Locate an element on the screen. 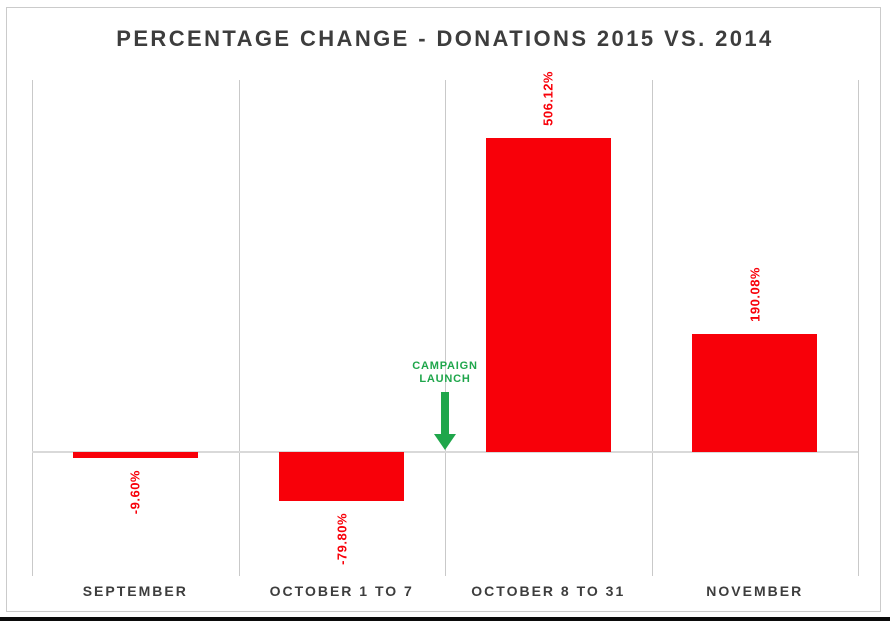 The image size is (890, 624). campaign-launch-line1: CAMPAIGN is located at coordinates (445, 366).